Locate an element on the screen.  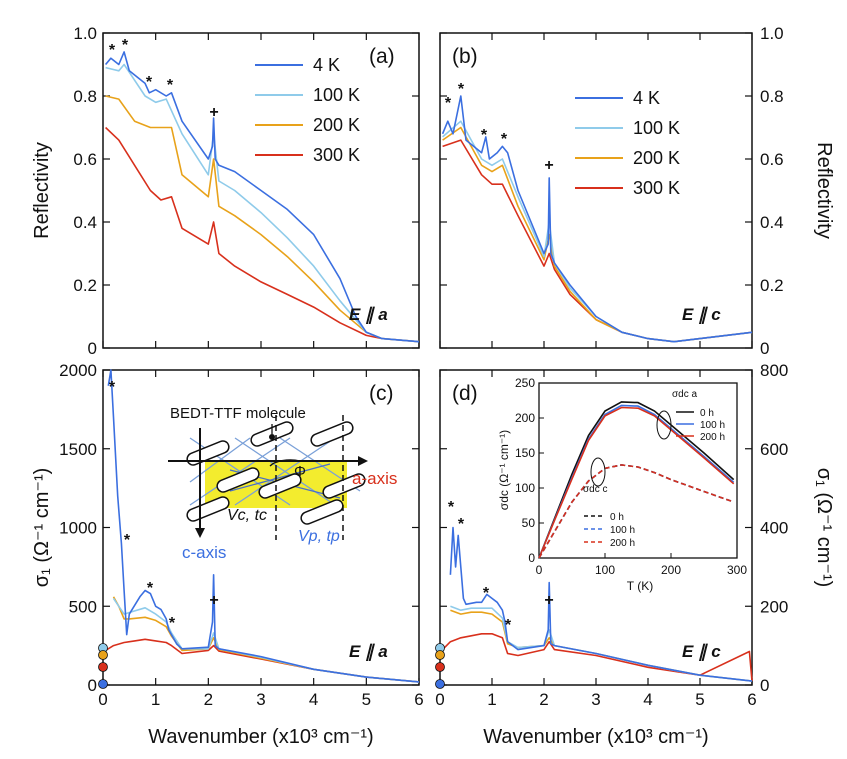
y-tick-label-d-3: 600 is located at coordinates (774, 449).